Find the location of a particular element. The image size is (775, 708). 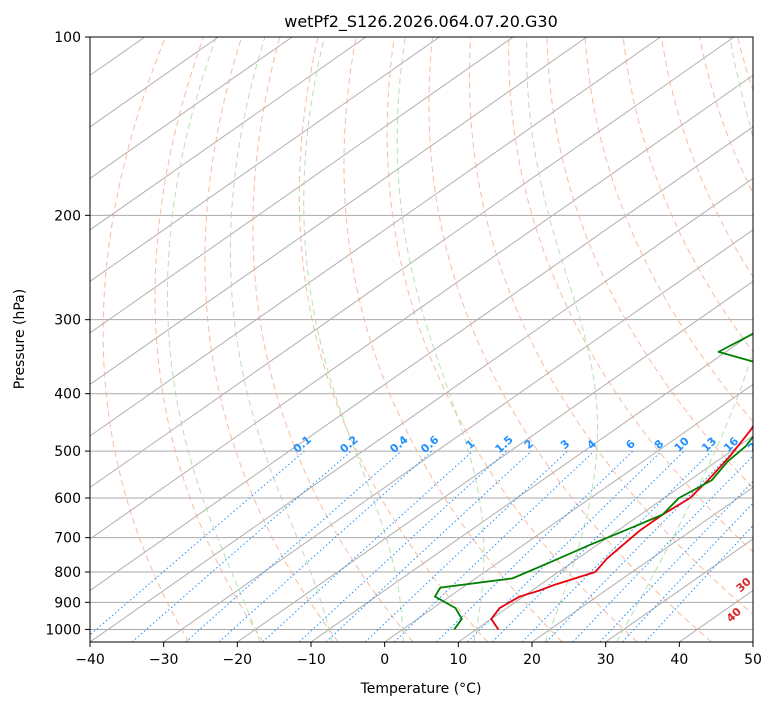

x-tick-label: 50 is located at coordinates (753, 660).